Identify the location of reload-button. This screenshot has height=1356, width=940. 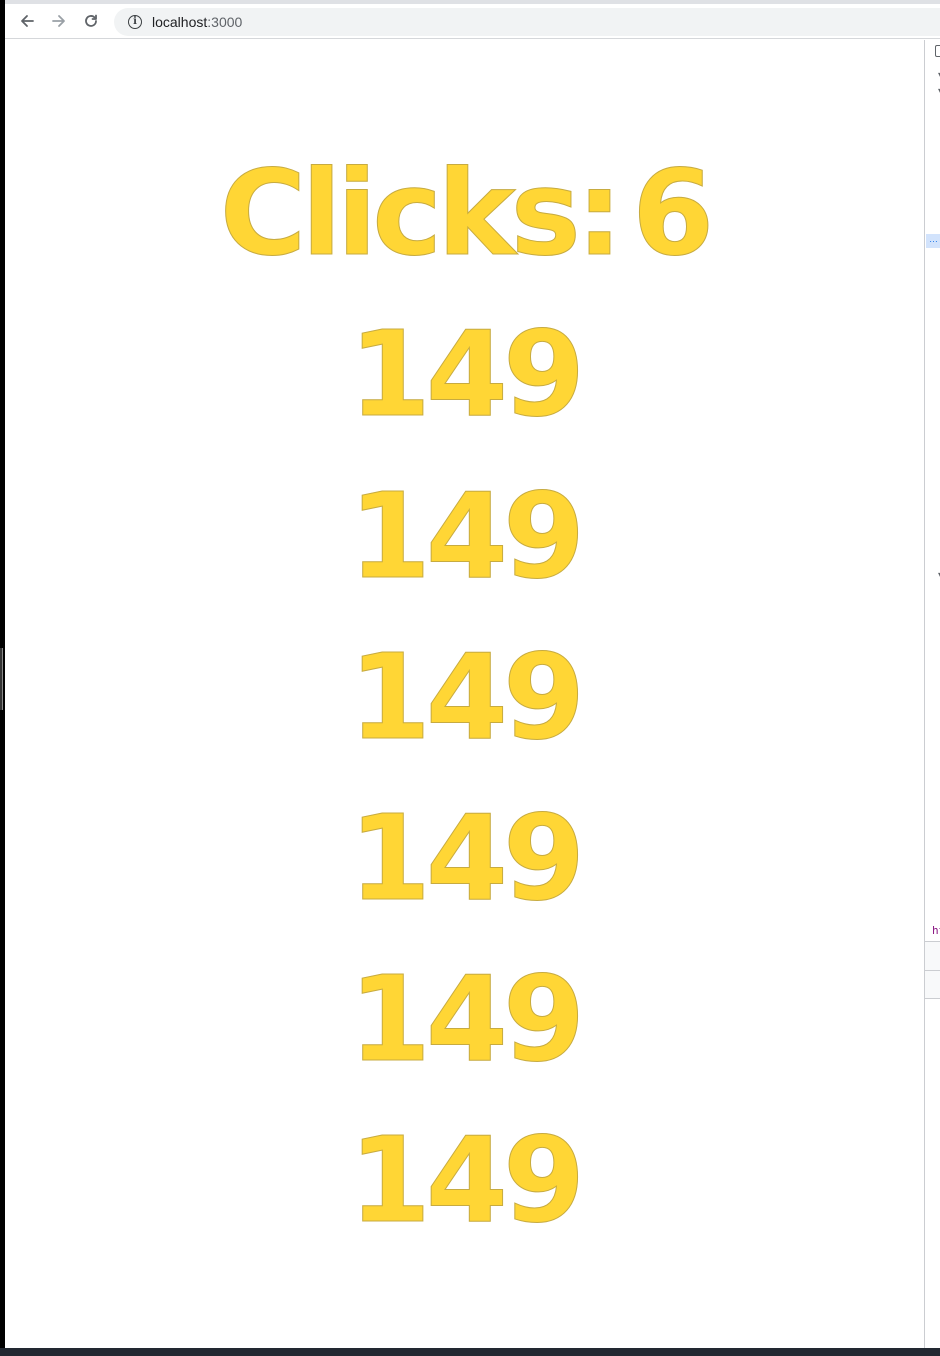
(91, 21).